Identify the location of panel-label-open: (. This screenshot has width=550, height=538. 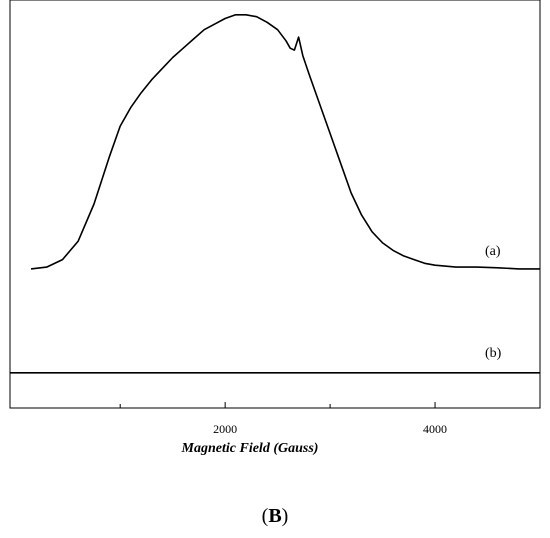
(265, 516).